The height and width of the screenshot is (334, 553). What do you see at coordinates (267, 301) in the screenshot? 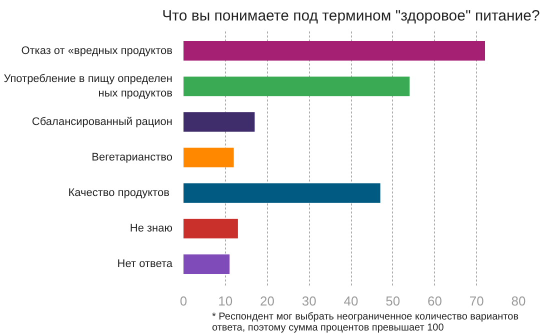
I see `x-tick-label: 20` at bounding box center [267, 301].